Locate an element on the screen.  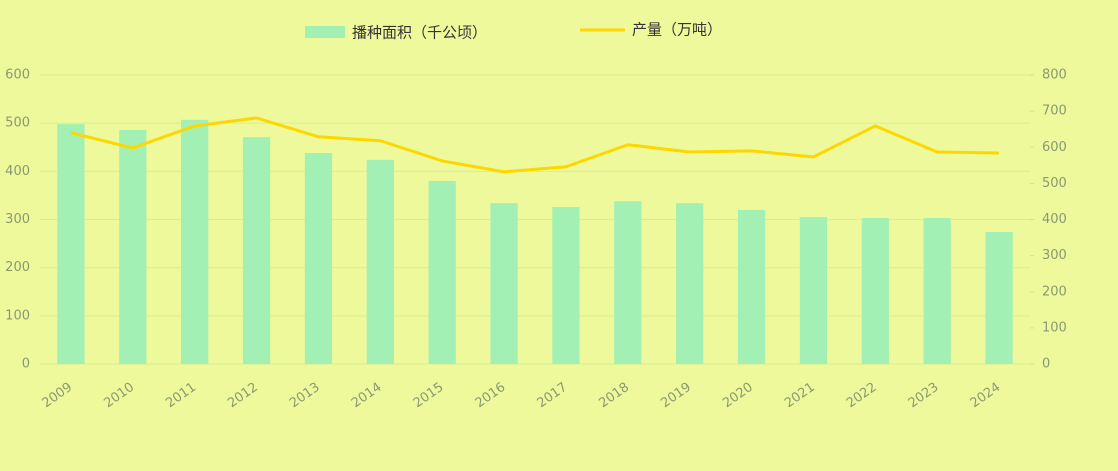
y2-tick-label: 600 is located at coordinates (1054, 147).